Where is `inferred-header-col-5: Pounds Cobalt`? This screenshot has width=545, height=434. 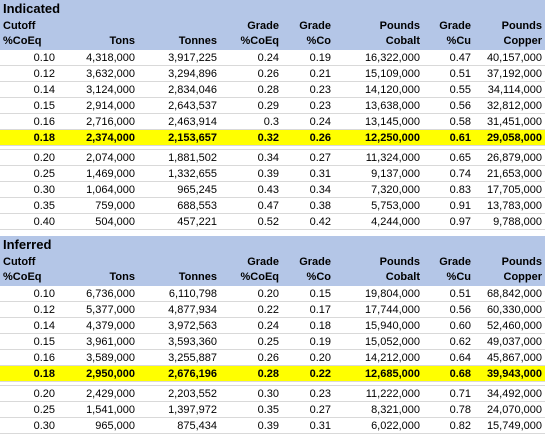 inferred-header-col-5: Pounds Cobalt is located at coordinates (378, 270).